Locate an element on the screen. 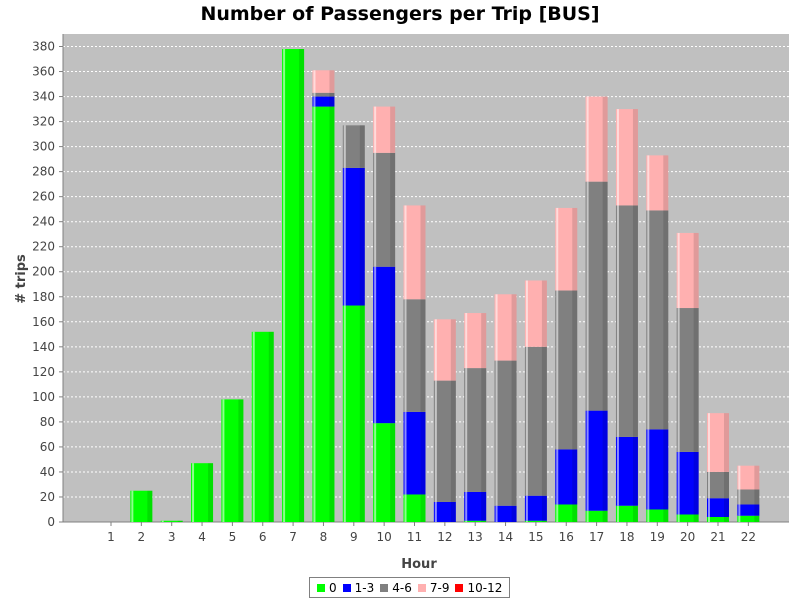  y-tick-label: 280 is located at coordinates (43, 172).